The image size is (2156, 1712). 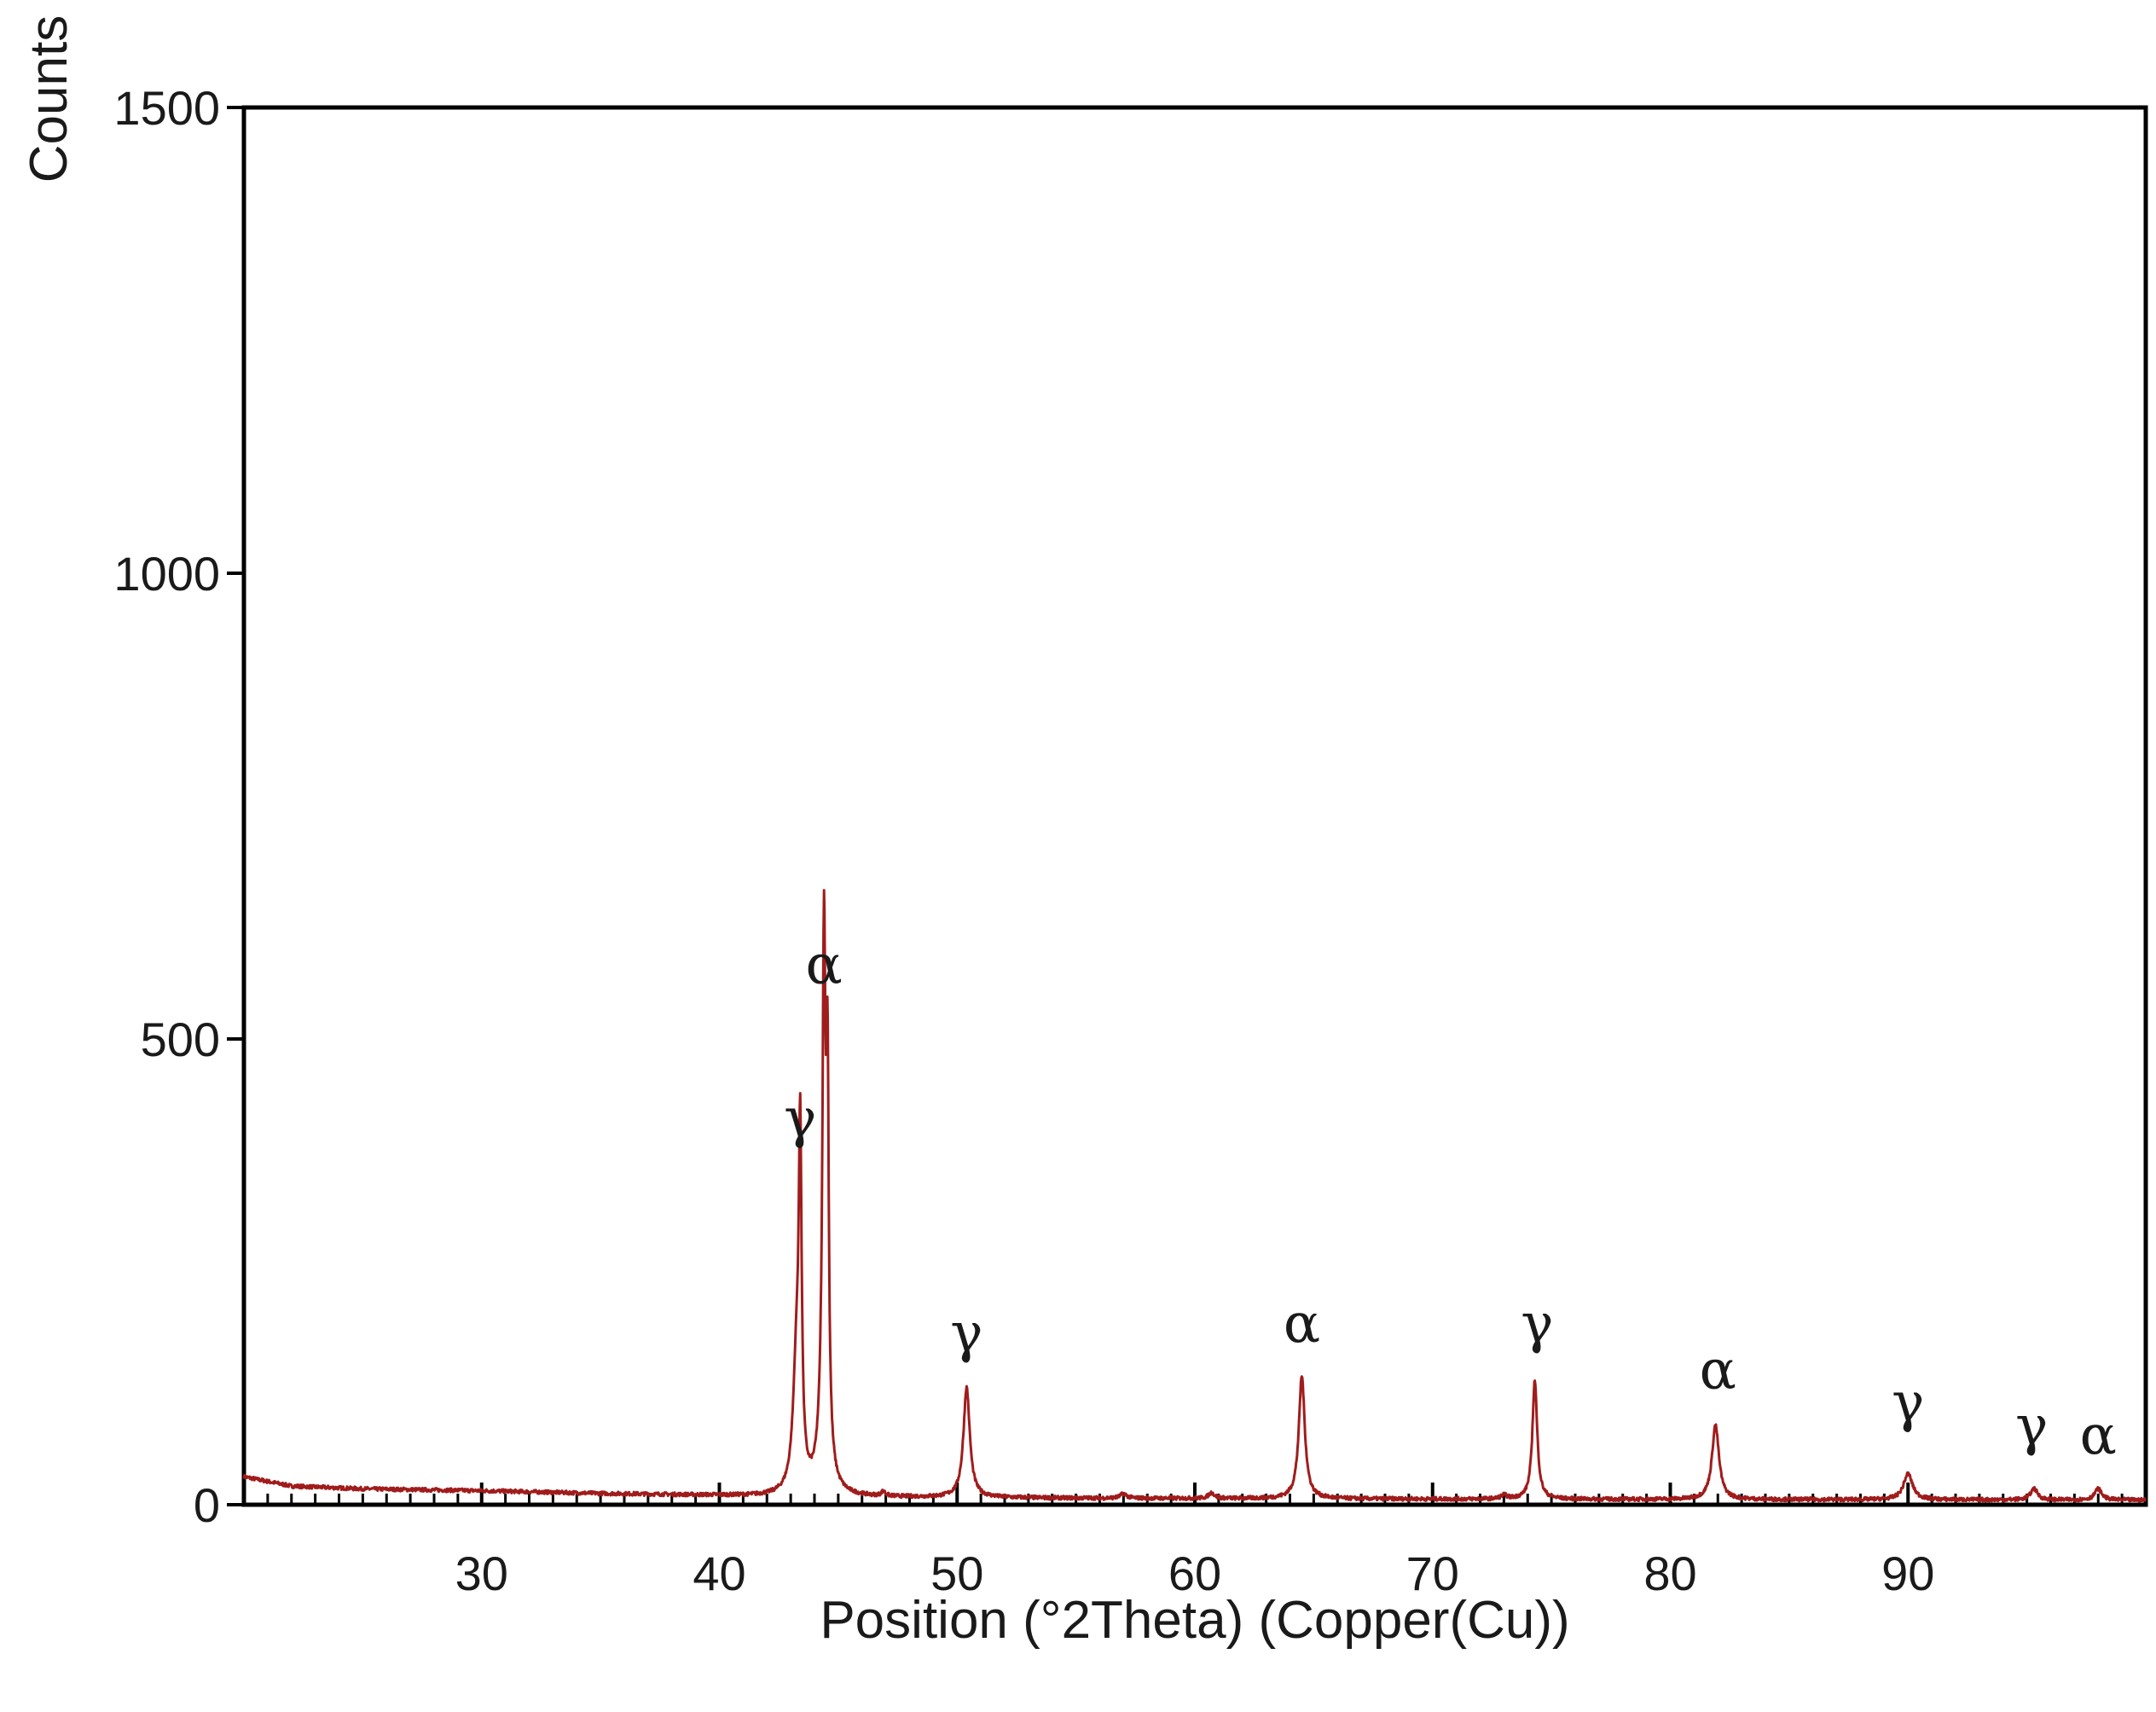 I want to click on y-tick-labels: 0 500 1000 1500, so click(x=166, y=806).